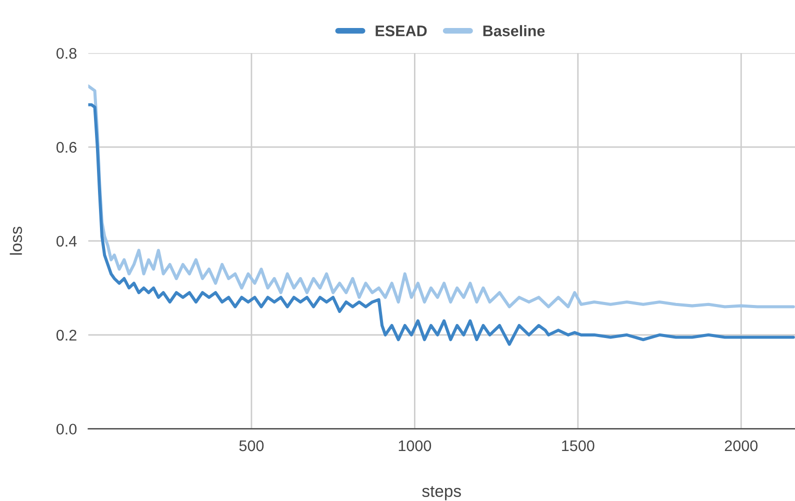 This screenshot has width=795, height=501. Describe the element at coordinates (251, 446) in the screenshot. I see `x-tick-label: 500` at that location.